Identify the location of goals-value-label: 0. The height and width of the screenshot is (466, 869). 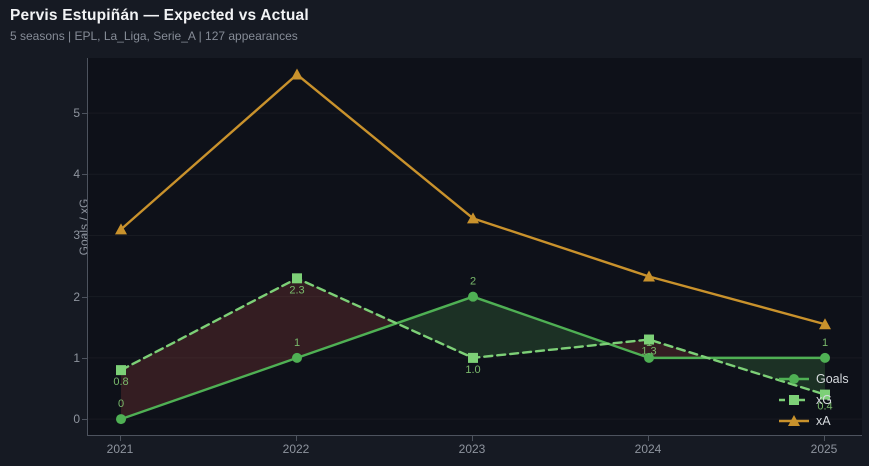
(121, 404).